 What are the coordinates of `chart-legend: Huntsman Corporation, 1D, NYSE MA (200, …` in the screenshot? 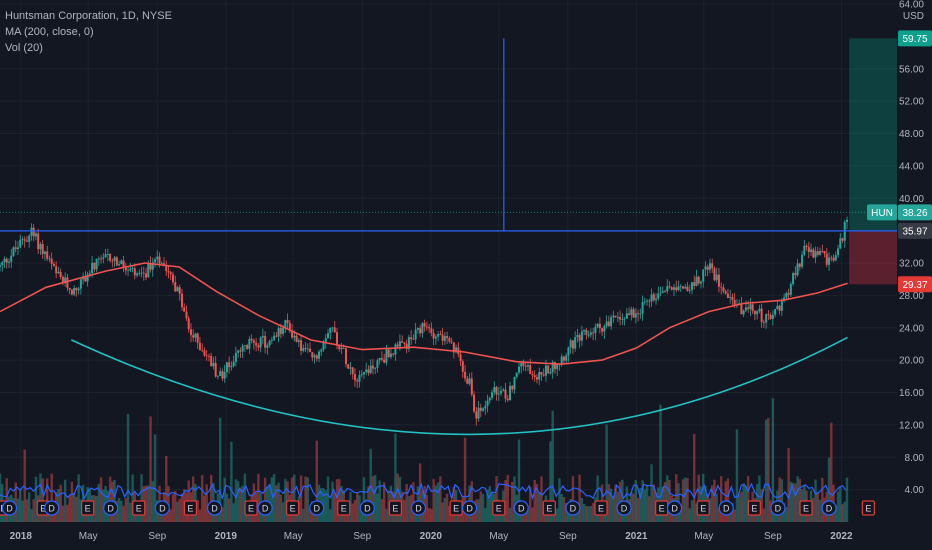 It's located at (88, 32).